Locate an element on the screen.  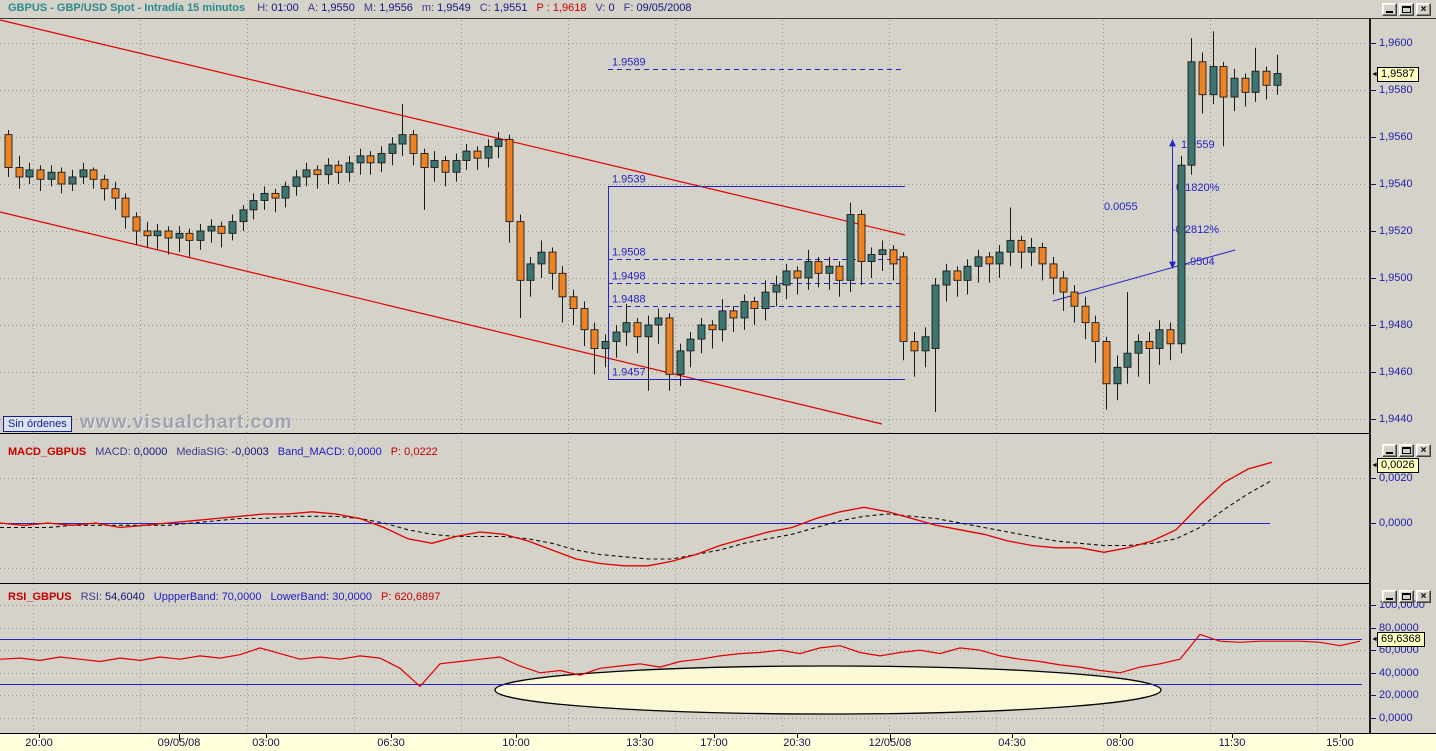
maximize-icon is located at coordinates (1406, 450).